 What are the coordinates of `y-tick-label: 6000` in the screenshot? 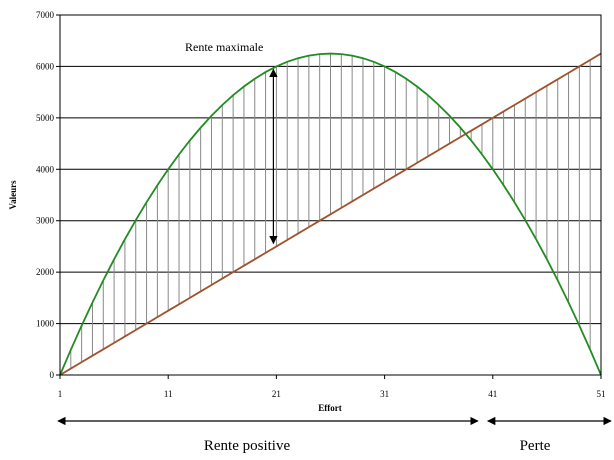 It's located at (45, 66).